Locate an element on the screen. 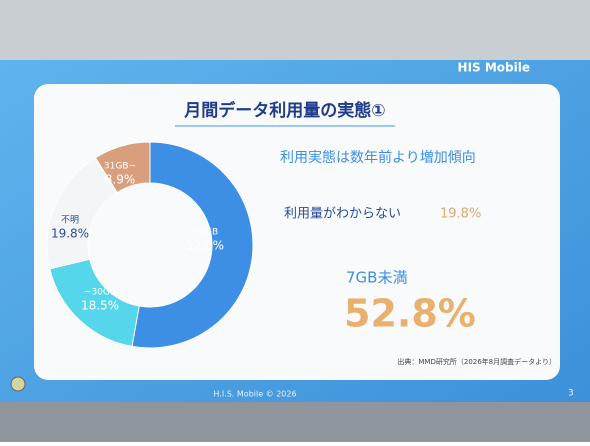  segment-category: ~30GB is located at coordinates (100, 293).